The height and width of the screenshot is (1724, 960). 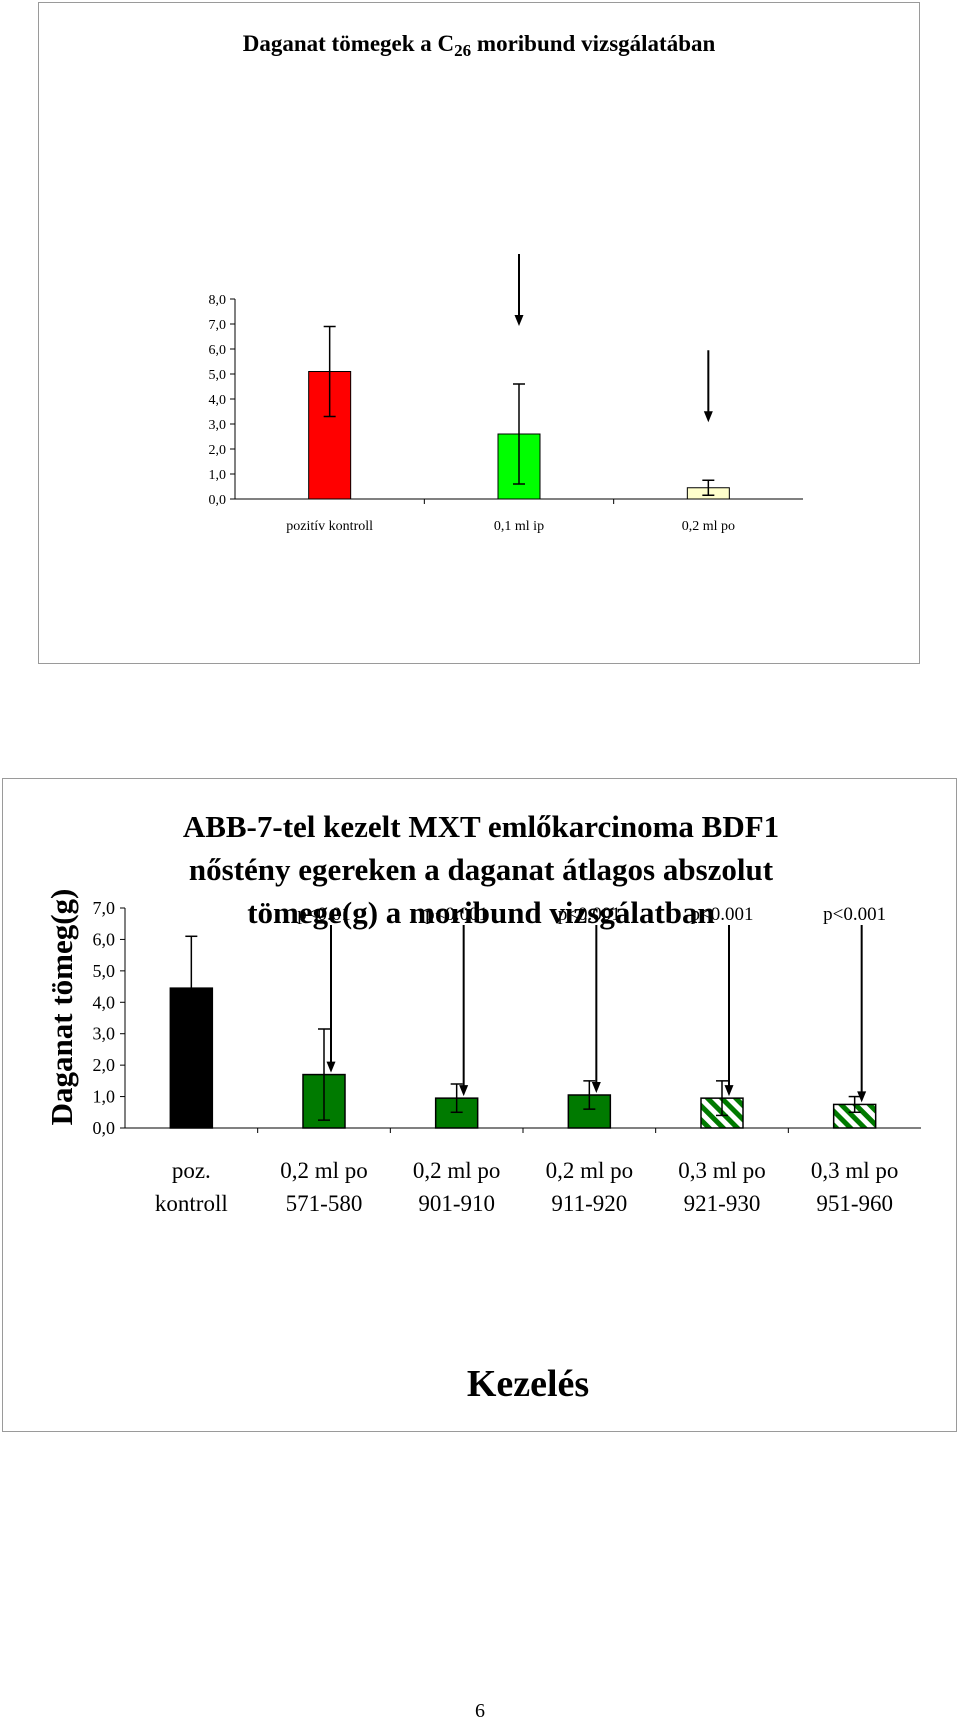 What do you see at coordinates (323, 914) in the screenshot?
I see `p-value-annotation: p<0.01` at bounding box center [323, 914].